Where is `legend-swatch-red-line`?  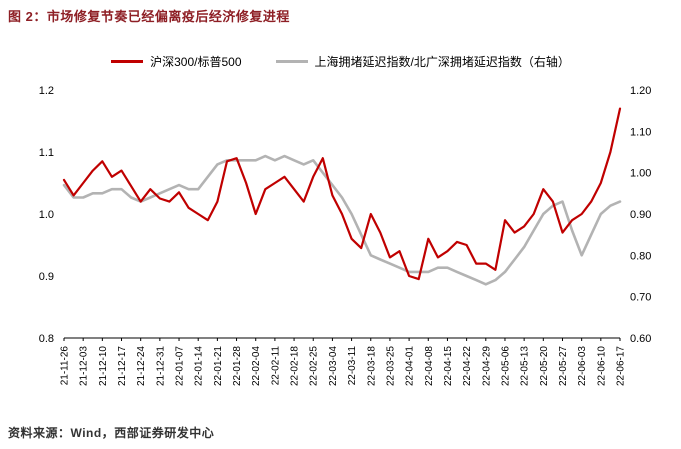
legend-swatch-red-line is located at coordinates (127, 61).